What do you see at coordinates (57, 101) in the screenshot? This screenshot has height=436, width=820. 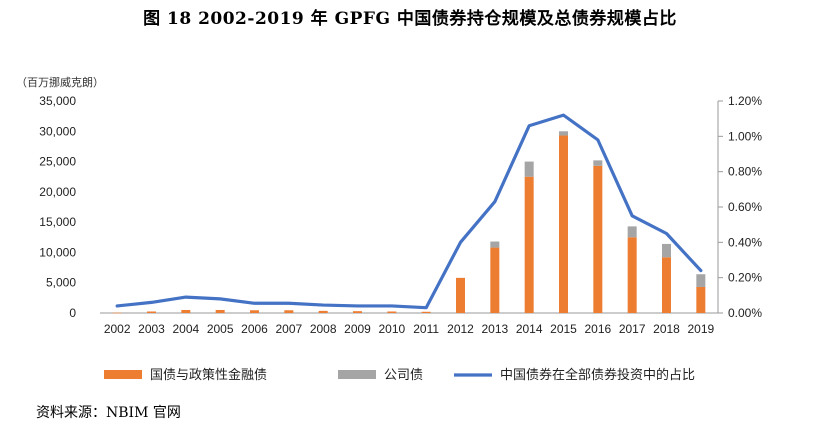 I see `left-tick-label: 35,000` at bounding box center [57, 101].